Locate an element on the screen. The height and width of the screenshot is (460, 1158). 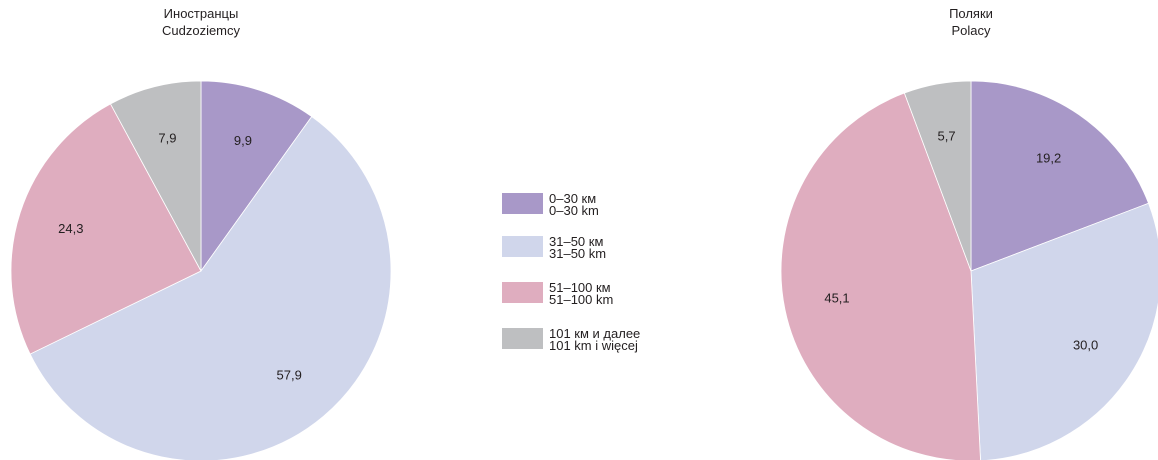
legend-swatch-0-30km is located at coordinates (522, 203).